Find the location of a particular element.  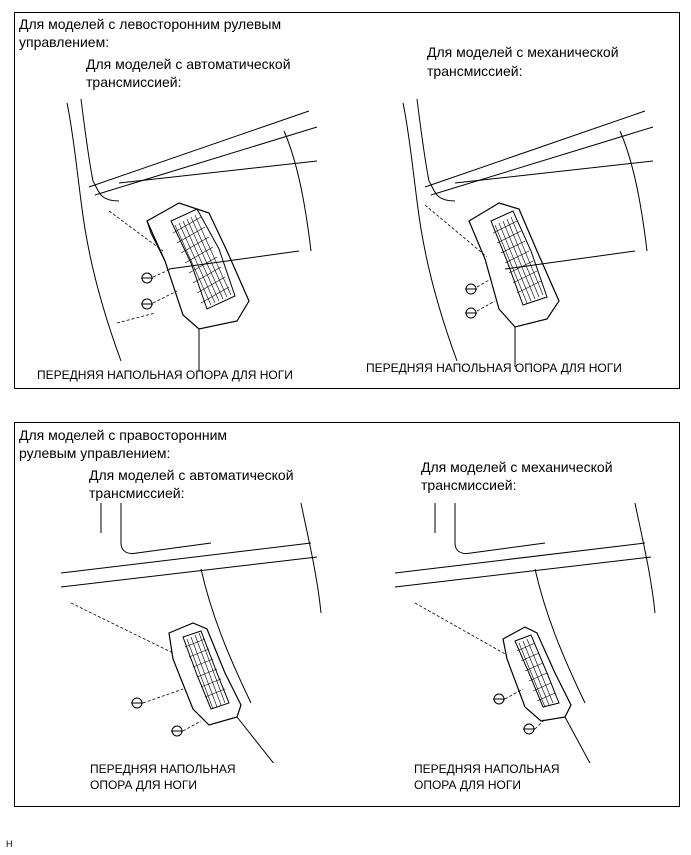

bottom-right-callout-line2: ОПОРА ДЛЯ НОГИ is located at coordinates (467, 785).